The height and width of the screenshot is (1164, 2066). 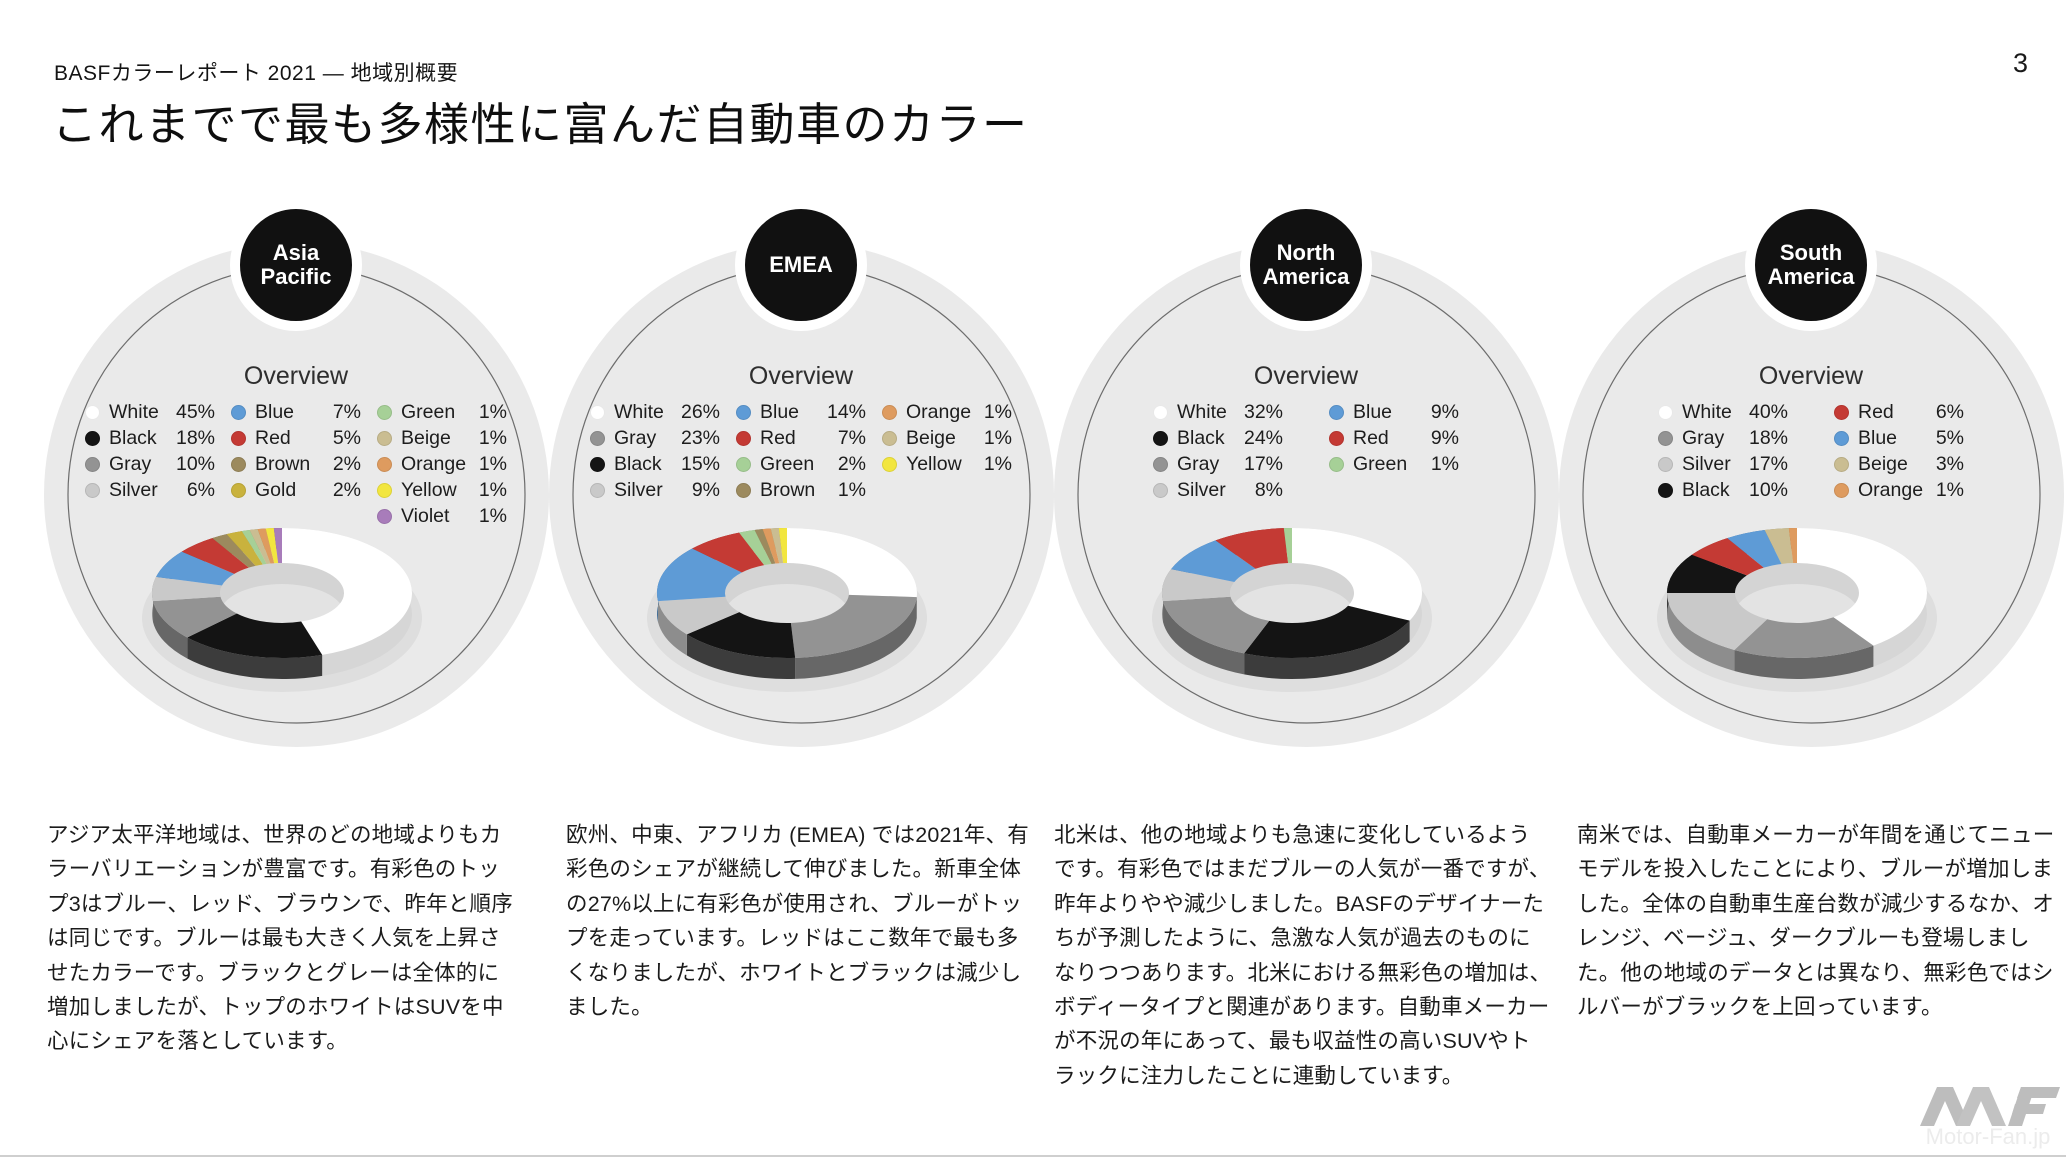 I want to click on legend-item-black: Black 15%, so click(x=655, y=463).